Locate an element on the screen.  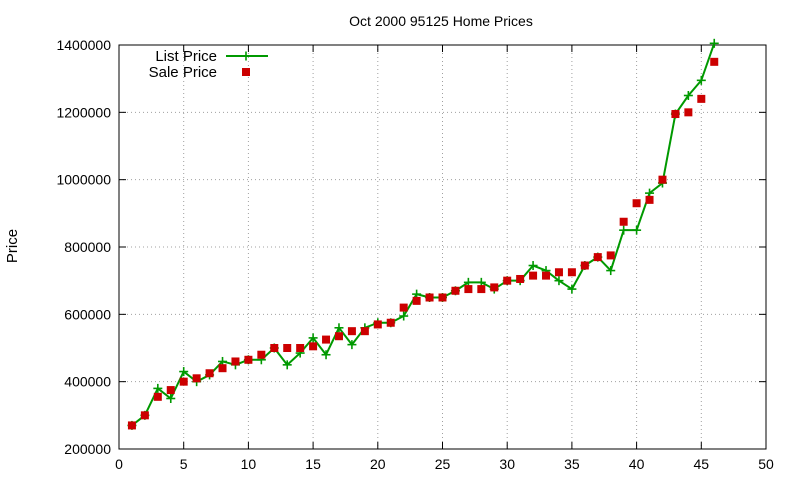
x-tick-label: 20 is located at coordinates (378, 464).